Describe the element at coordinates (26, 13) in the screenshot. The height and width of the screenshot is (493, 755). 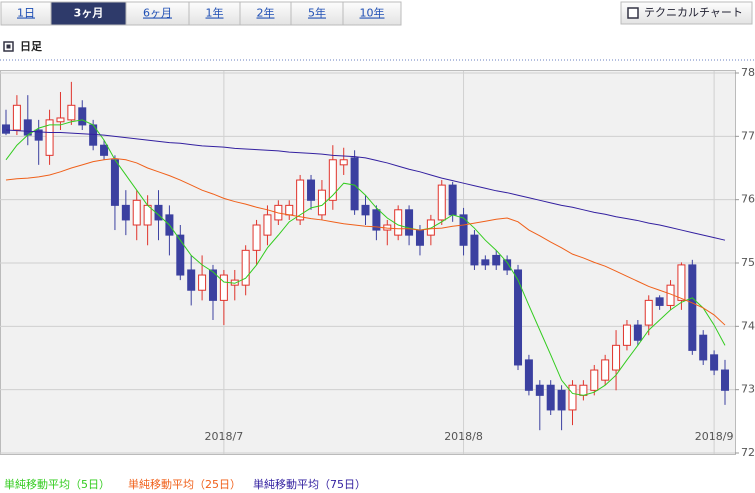
I see `tab-label: 1日` at that location.